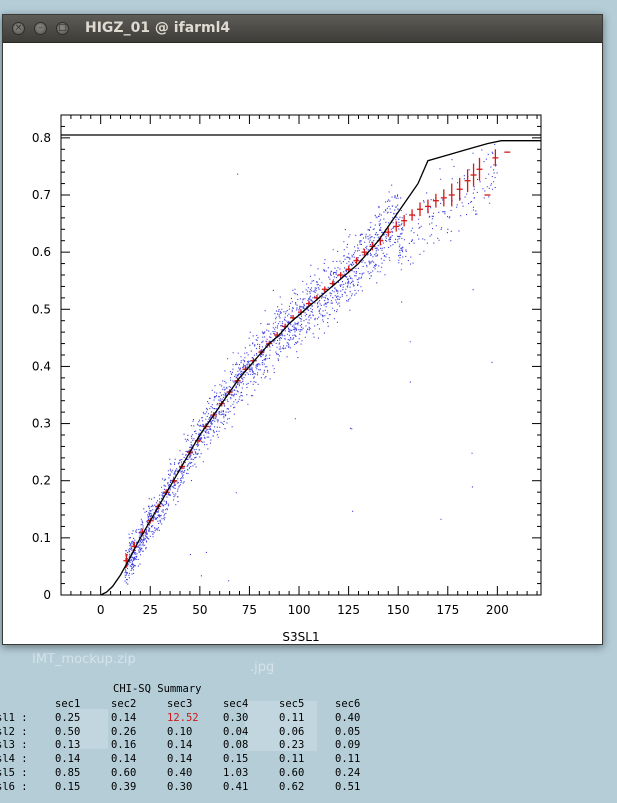  Describe the element at coordinates (299, 610) in the screenshot. I see `x-tick-label: 100` at that location.